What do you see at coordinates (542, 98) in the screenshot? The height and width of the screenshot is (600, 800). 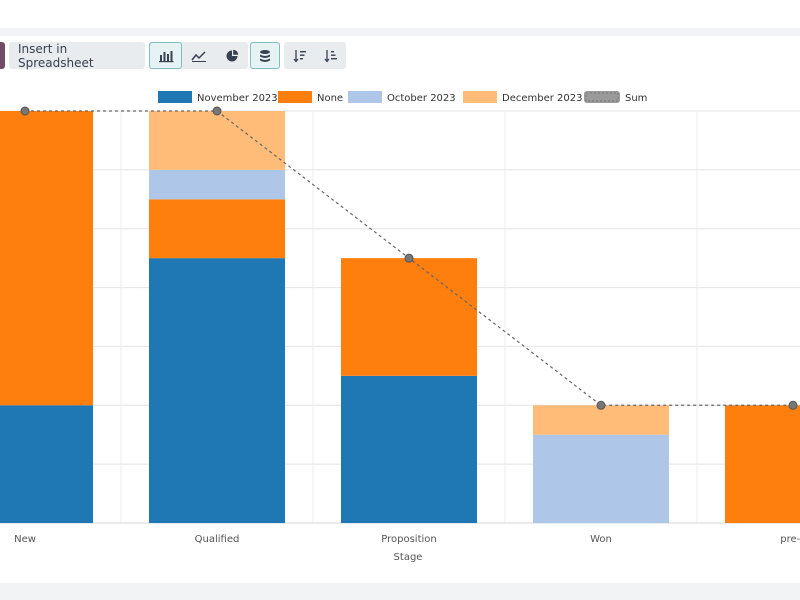 I see `legend-label: December 2023` at bounding box center [542, 98].